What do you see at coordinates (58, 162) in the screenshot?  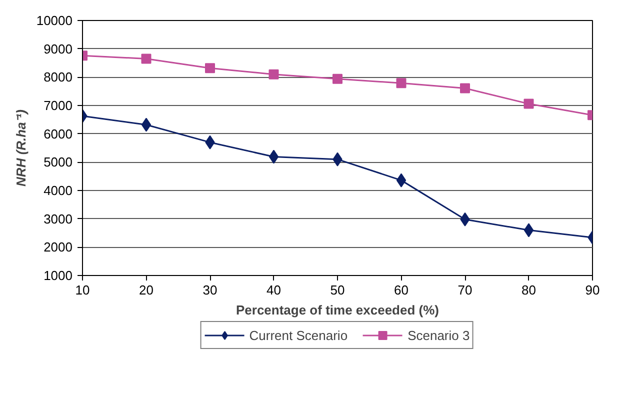 I see `y-tick-label: 5000` at bounding box center [58, 162].